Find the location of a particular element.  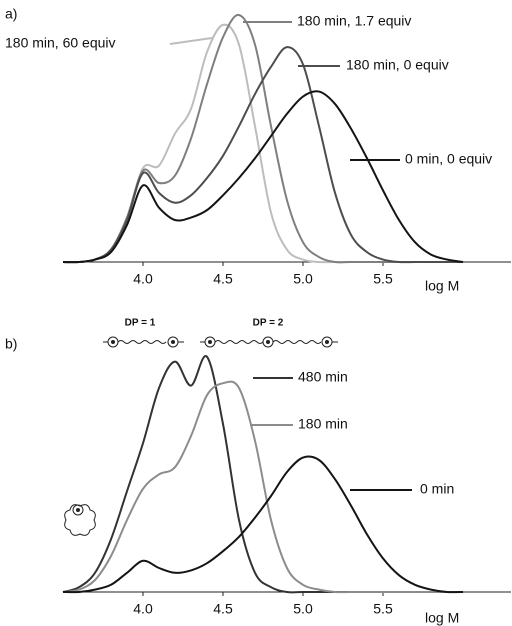

dp1-glyph is located at coordinates (143, 342).